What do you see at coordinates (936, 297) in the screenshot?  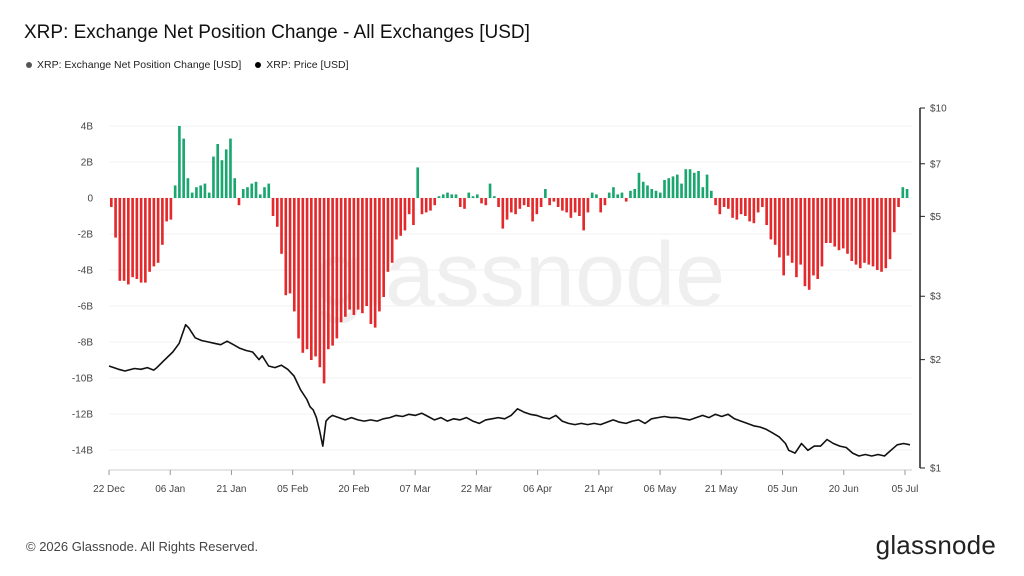 I see `right-tick-label: $3` at bounding box center [936, 297].